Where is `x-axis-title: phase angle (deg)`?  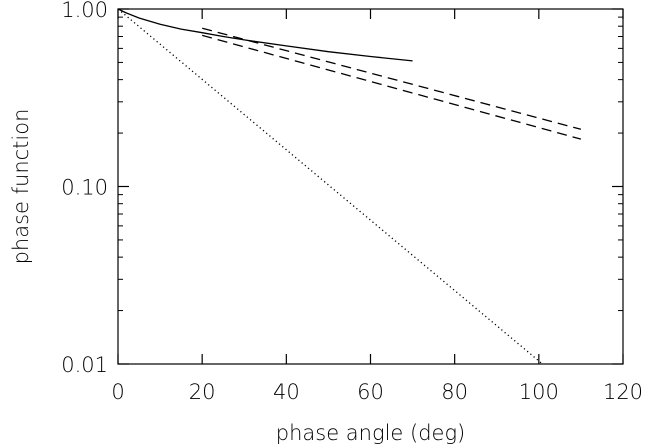 x-axis-title: phase angle (deg) is located at coordinates (371, 433).